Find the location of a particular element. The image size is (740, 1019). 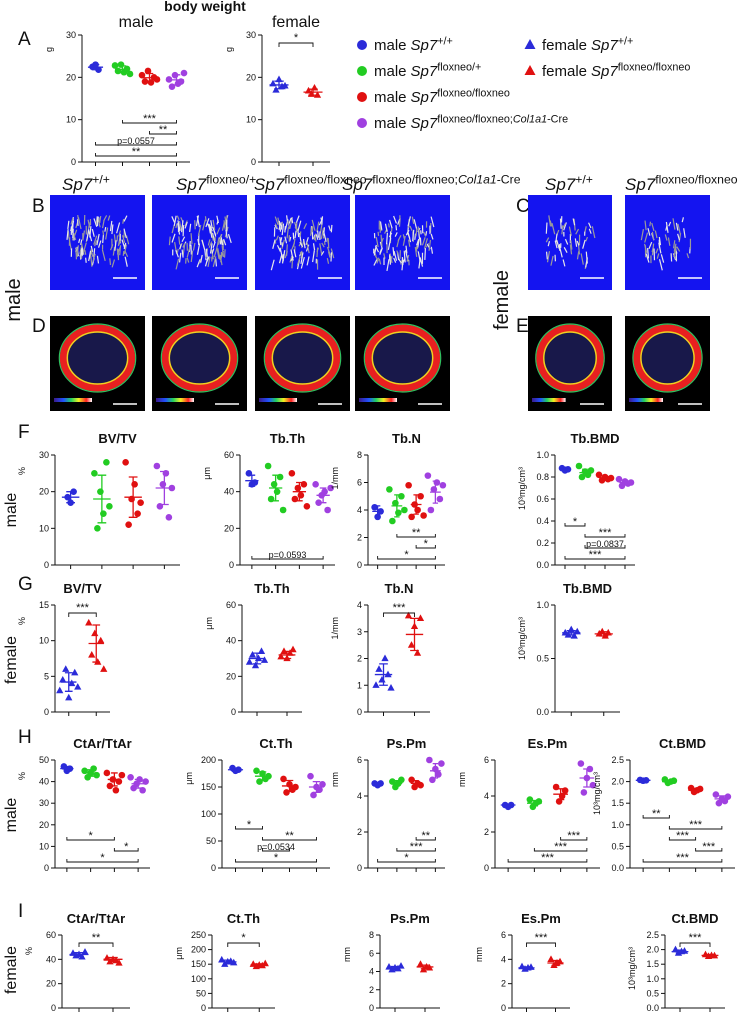

y-tick-label: 15 is located at coordinates (44, 605).